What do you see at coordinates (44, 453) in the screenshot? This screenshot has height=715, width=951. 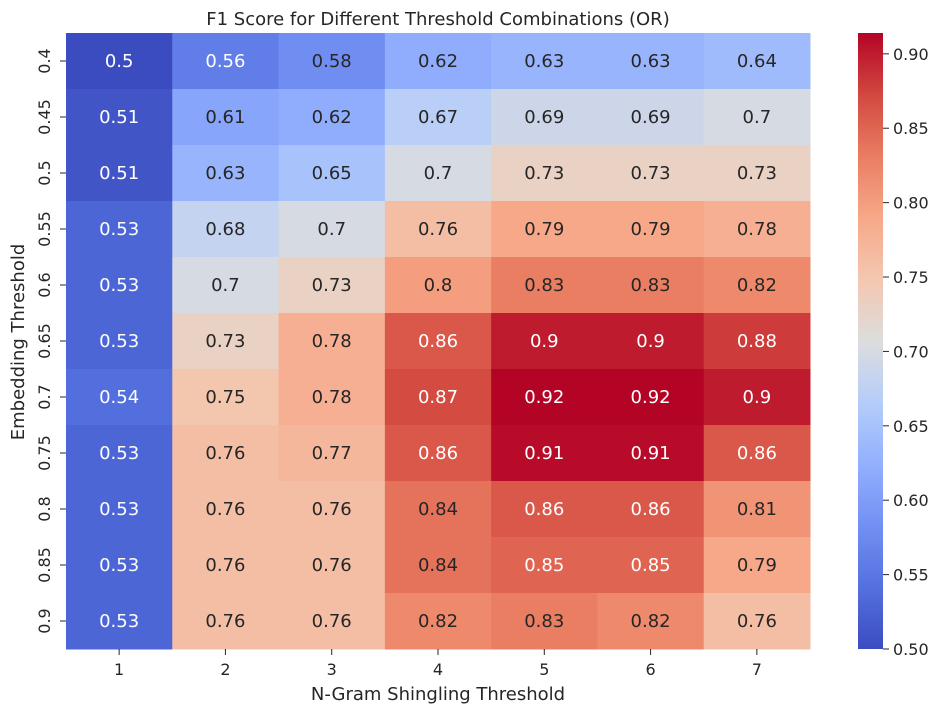 I see `y-tick-label: 0.75` at bounding box center [44, 453].